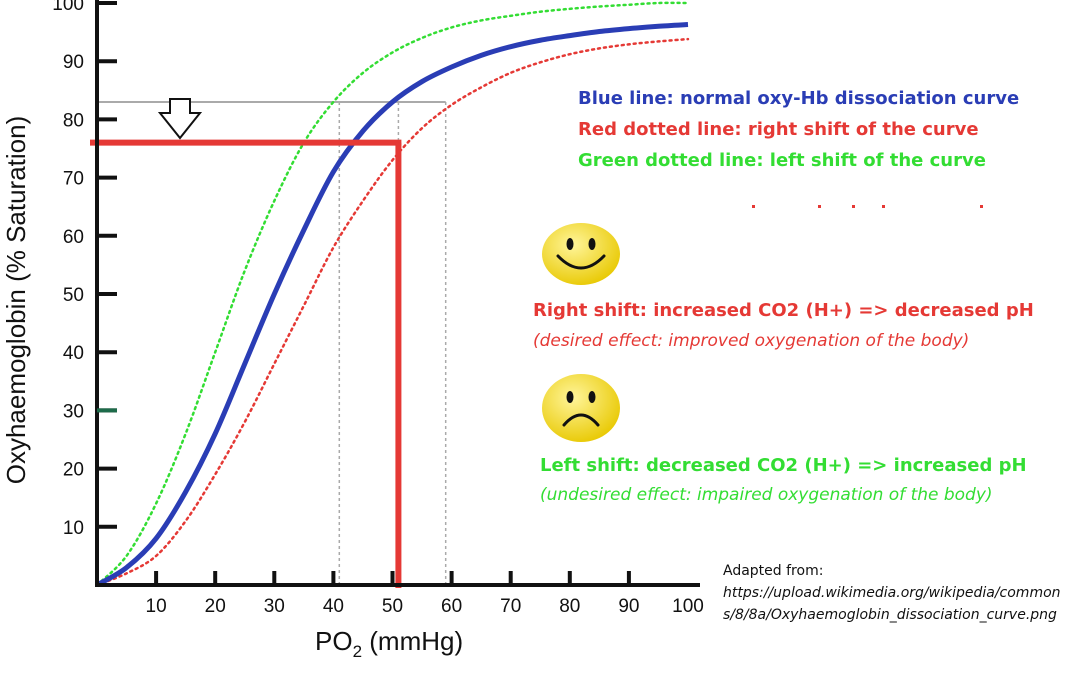 The width and height of the screenshot is (1080, 689). I want to click on y-tick-label-70: 70, so click(73, 179).